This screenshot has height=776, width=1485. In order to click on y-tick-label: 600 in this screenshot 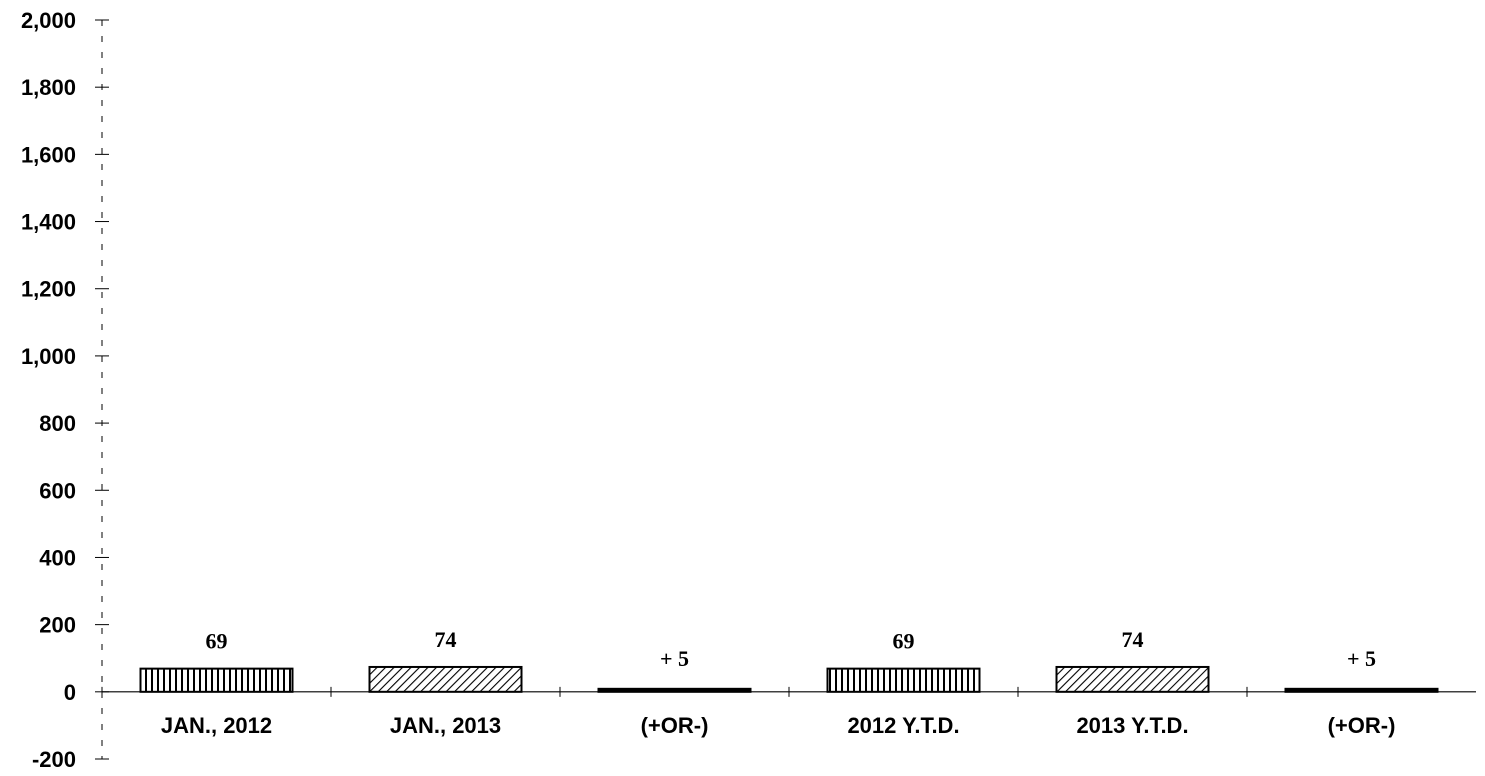, I will do `click(57, 490)`.